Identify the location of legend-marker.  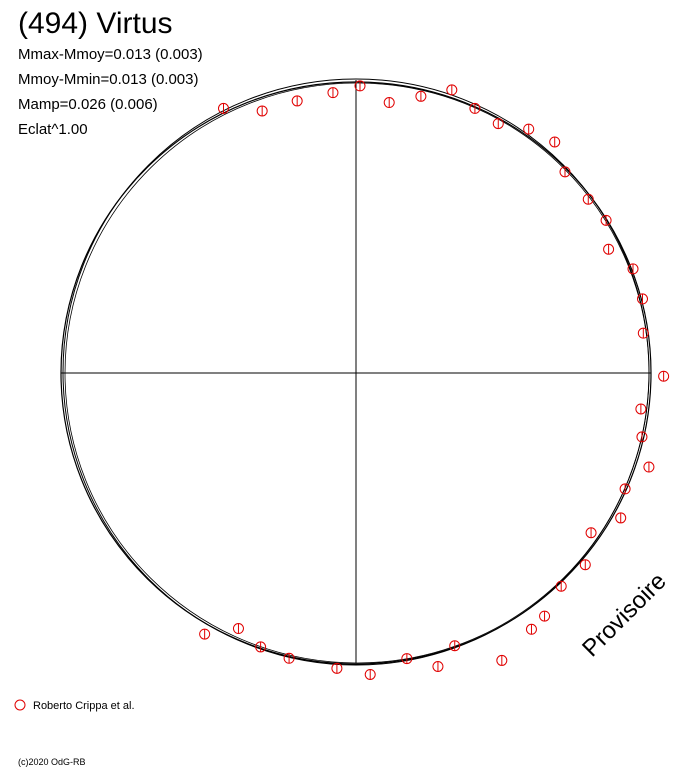
(20, 705).